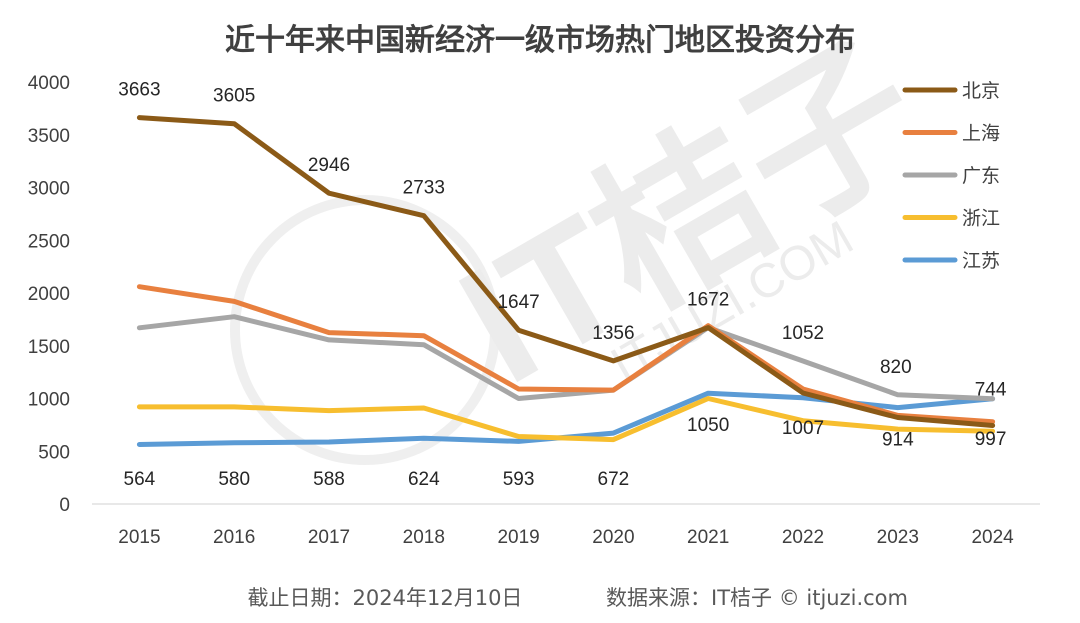  Describe the element at coordinates (139, 537) in the screenshot. I see `x-tick-label: 2015` at that location.